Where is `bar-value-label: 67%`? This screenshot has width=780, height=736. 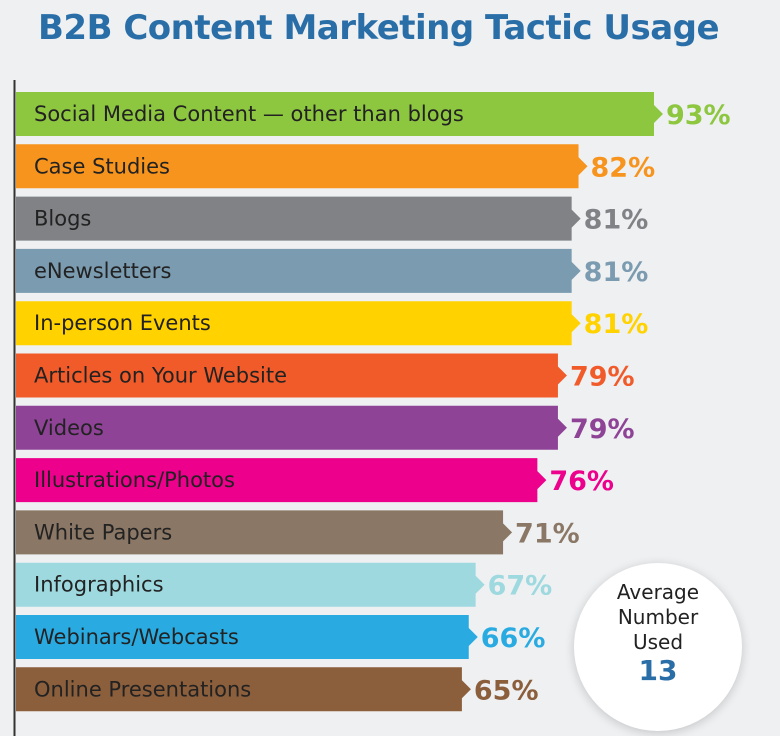 bar-value-label: 67% is located at coordinates (520, 586).